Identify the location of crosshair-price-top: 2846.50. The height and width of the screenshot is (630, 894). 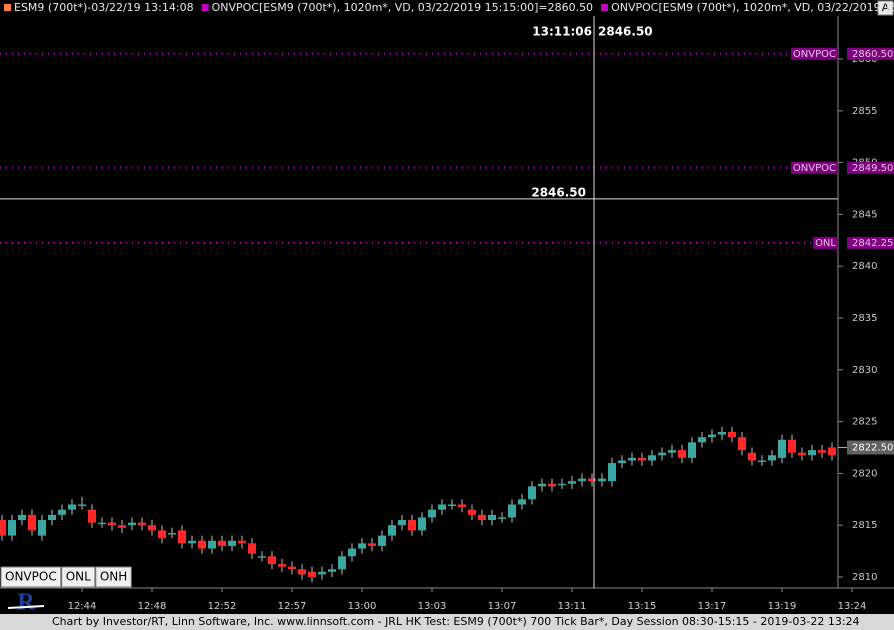
(625, 32).